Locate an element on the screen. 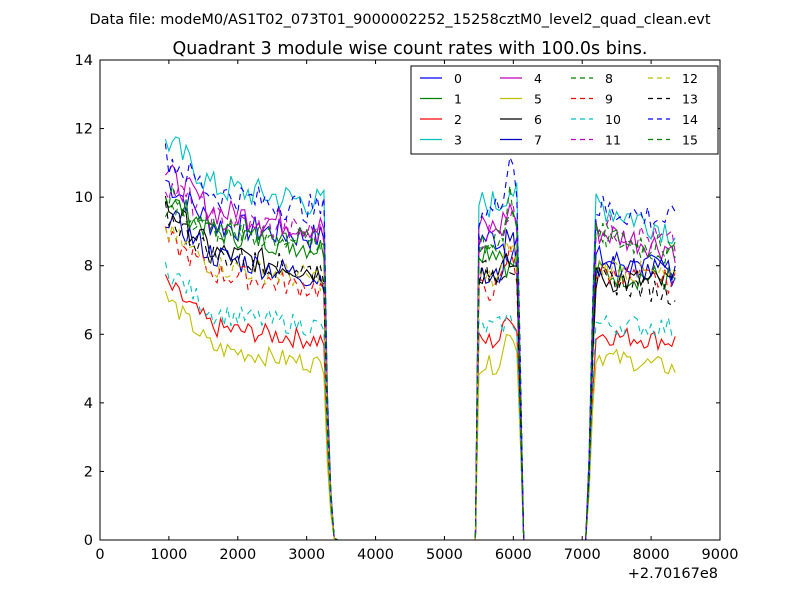 The height and width of the screenshot is (600, 800). x-tick-label: 4000 is located at coordinates (375, 555).